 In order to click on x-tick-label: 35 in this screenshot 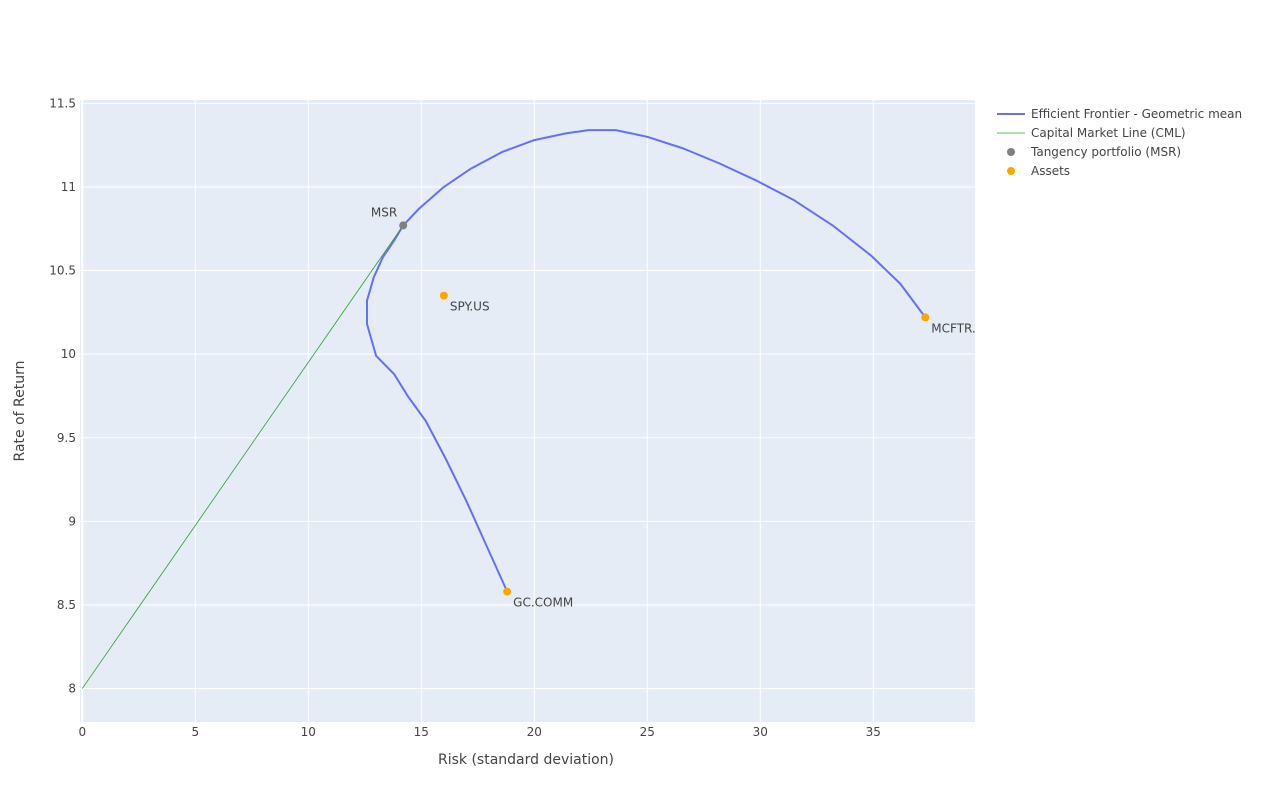, I will do `click(873, 732)`.